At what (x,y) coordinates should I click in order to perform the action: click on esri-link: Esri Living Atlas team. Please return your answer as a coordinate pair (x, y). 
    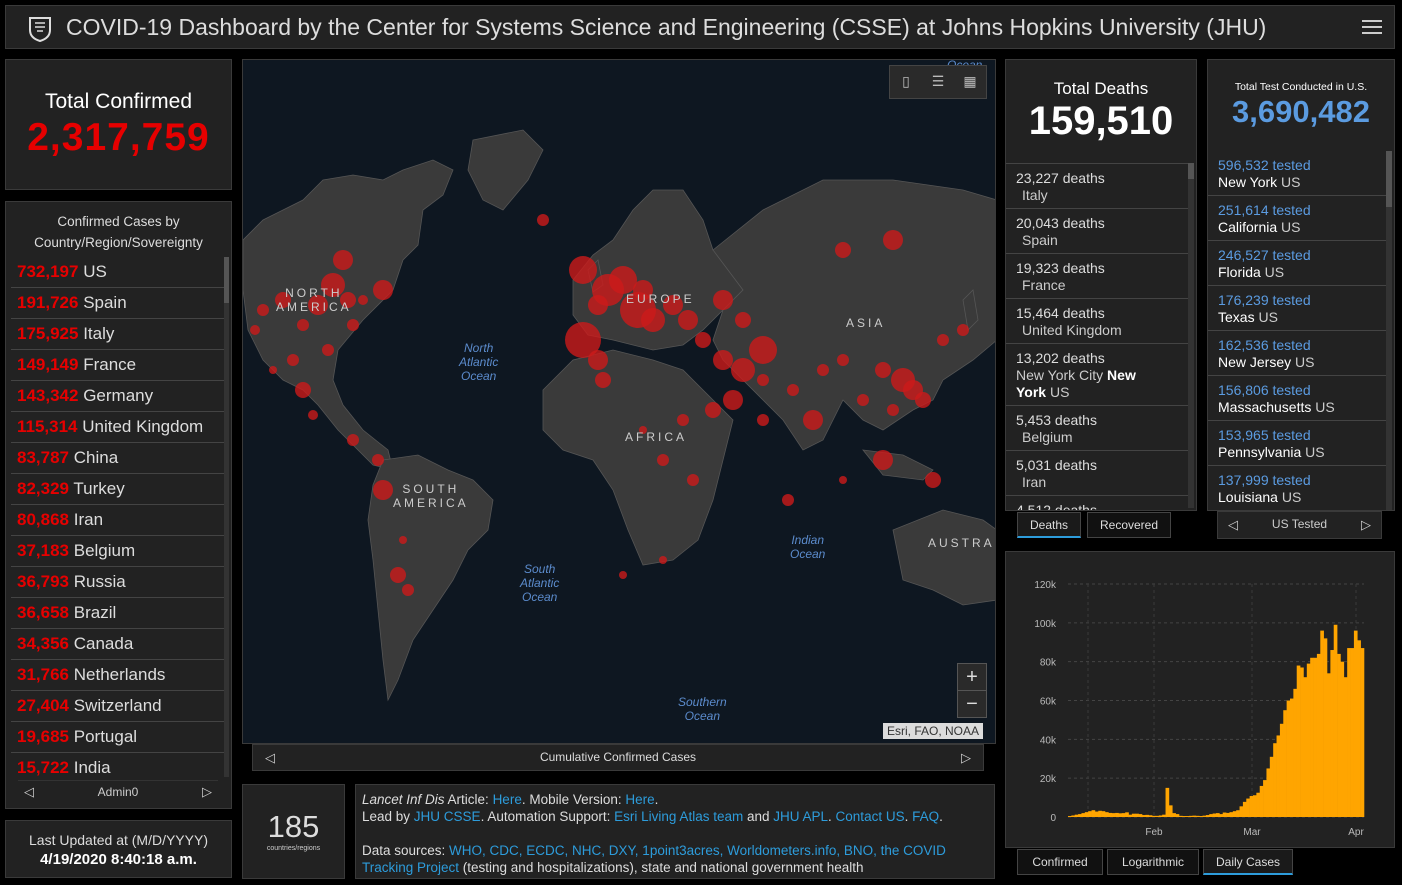
    Looking at the image, I should click on (679, 816).